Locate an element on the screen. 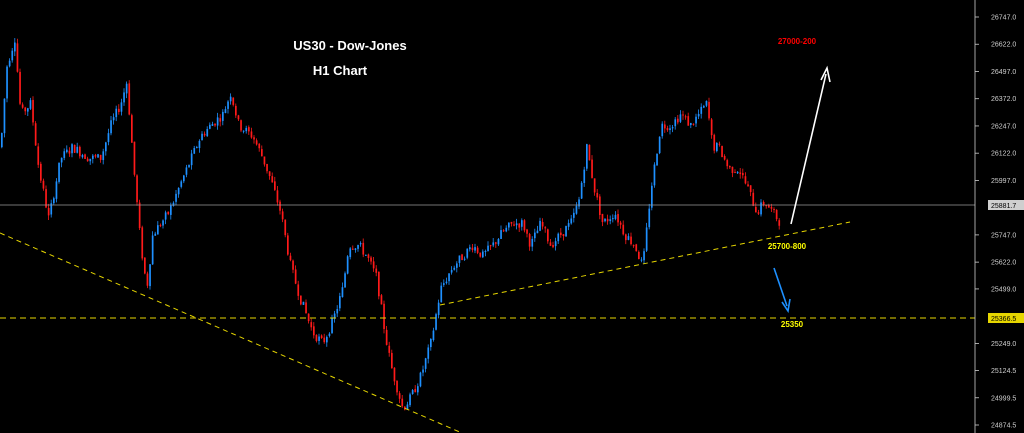 This screenshot has width=1024, height=433. down-arrow-shaft is located at coordinates (780, 287).